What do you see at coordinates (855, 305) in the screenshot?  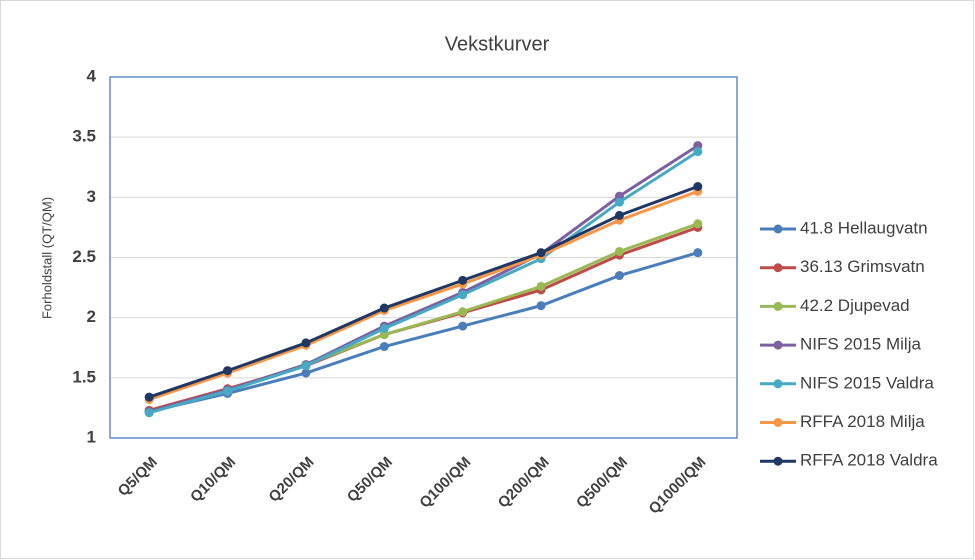 I see `legend-label: 42.2 Djupevad` at bounding box center [855, 305].